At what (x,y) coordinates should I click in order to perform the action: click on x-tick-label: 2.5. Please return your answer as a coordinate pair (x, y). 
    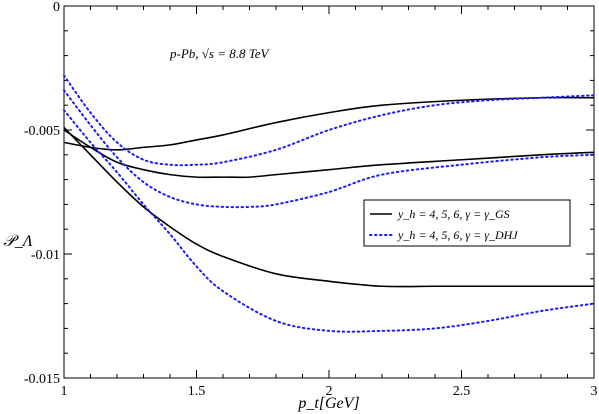
    Looking at the image, I should click on (462, 391).